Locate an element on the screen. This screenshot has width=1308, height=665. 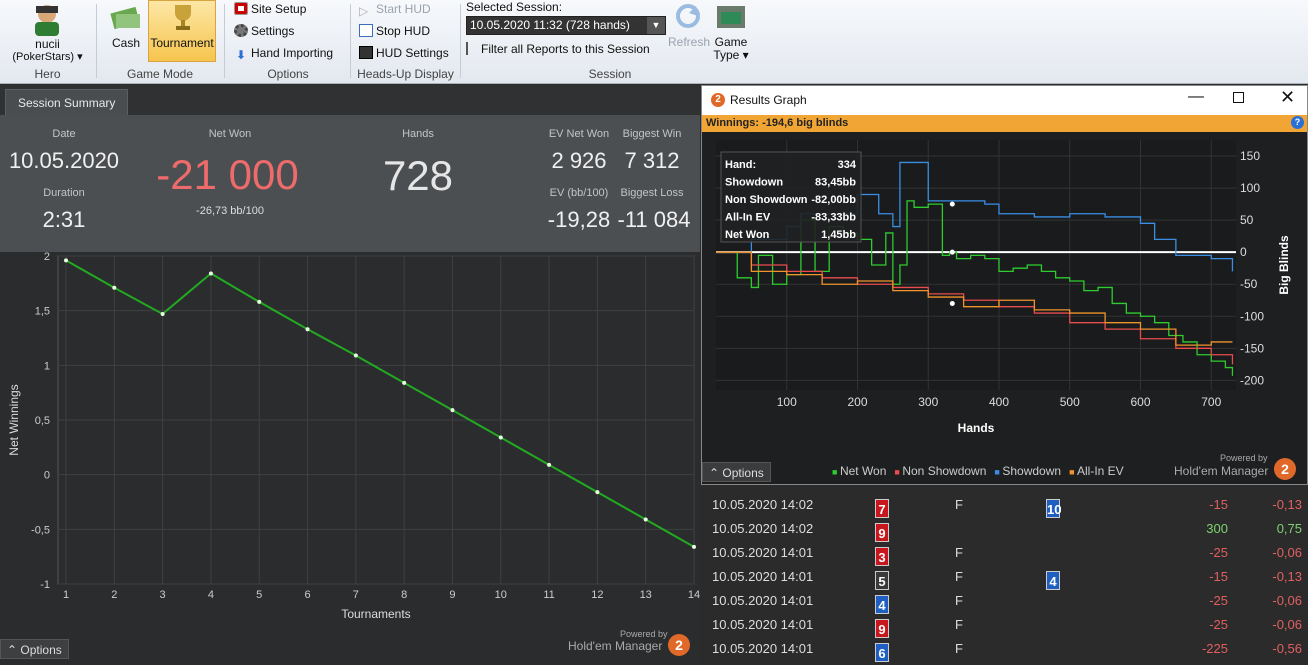
tab-bar: Session Summary is located at coordinates (350, 100).